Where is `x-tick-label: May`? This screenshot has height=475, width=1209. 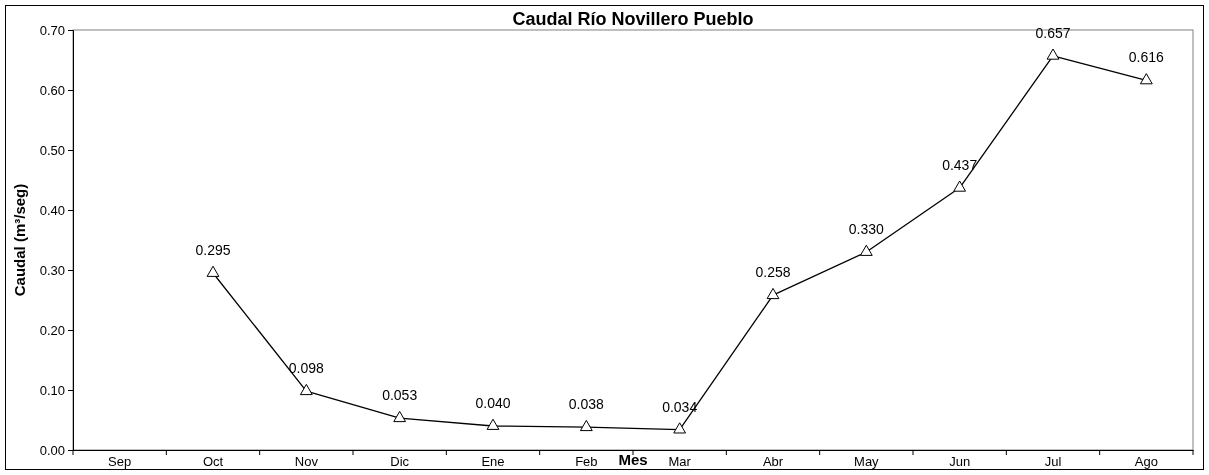
x-tick-label: May is located at coordinates (867, 462).